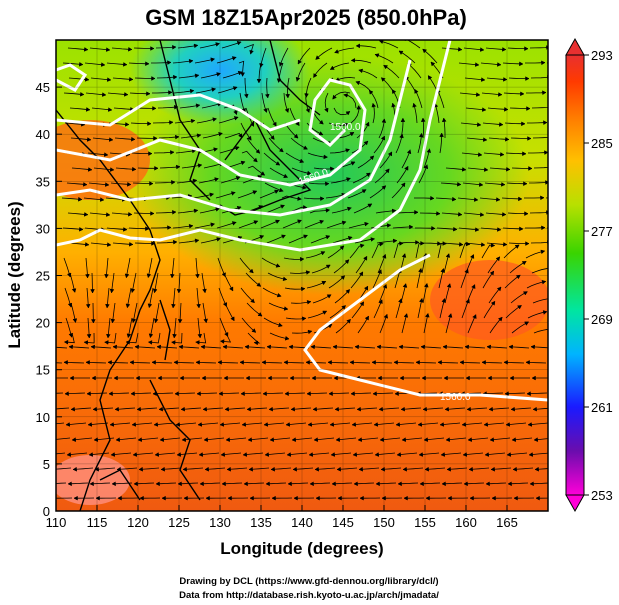  Describe the element at coordinates (43, 417) in the screenshot. I see `y-tick-label: 10` at that location.